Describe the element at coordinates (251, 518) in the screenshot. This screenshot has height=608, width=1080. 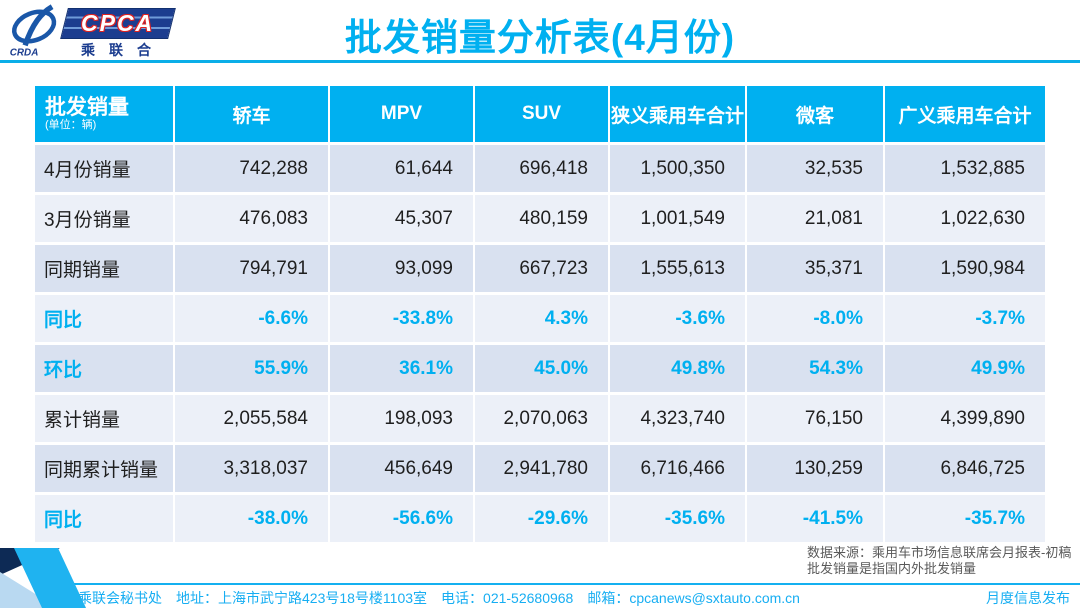
I see `table-cell: -38.0%` at that location.